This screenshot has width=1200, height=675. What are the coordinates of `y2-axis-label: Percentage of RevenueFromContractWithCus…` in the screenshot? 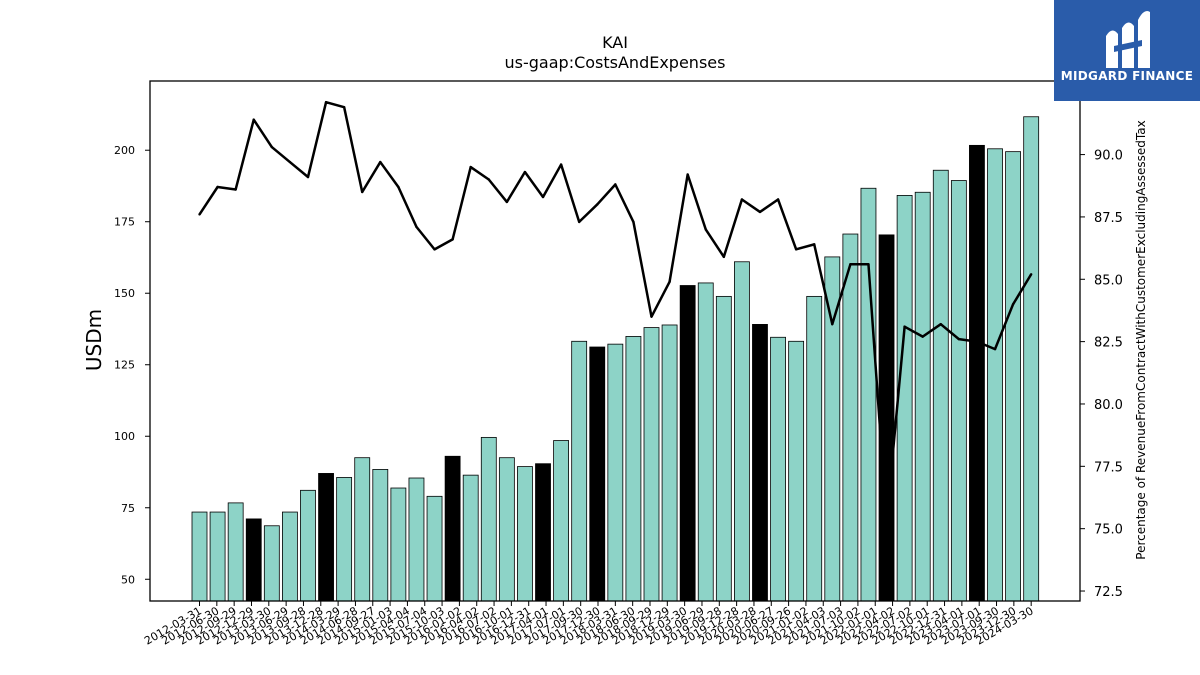 It's located at (1141, 340).